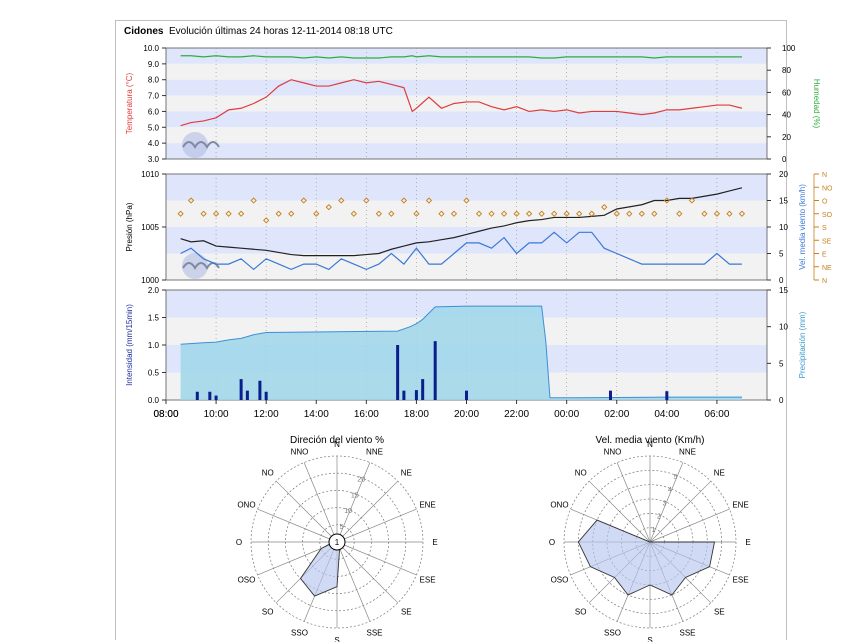 This screenshot has width=842, height=642. What do you see at coordinates (783, 201) in the screenshot?
I see `wind-speed-axis-right-tick-label: 15` at bounding box center [783, 201].